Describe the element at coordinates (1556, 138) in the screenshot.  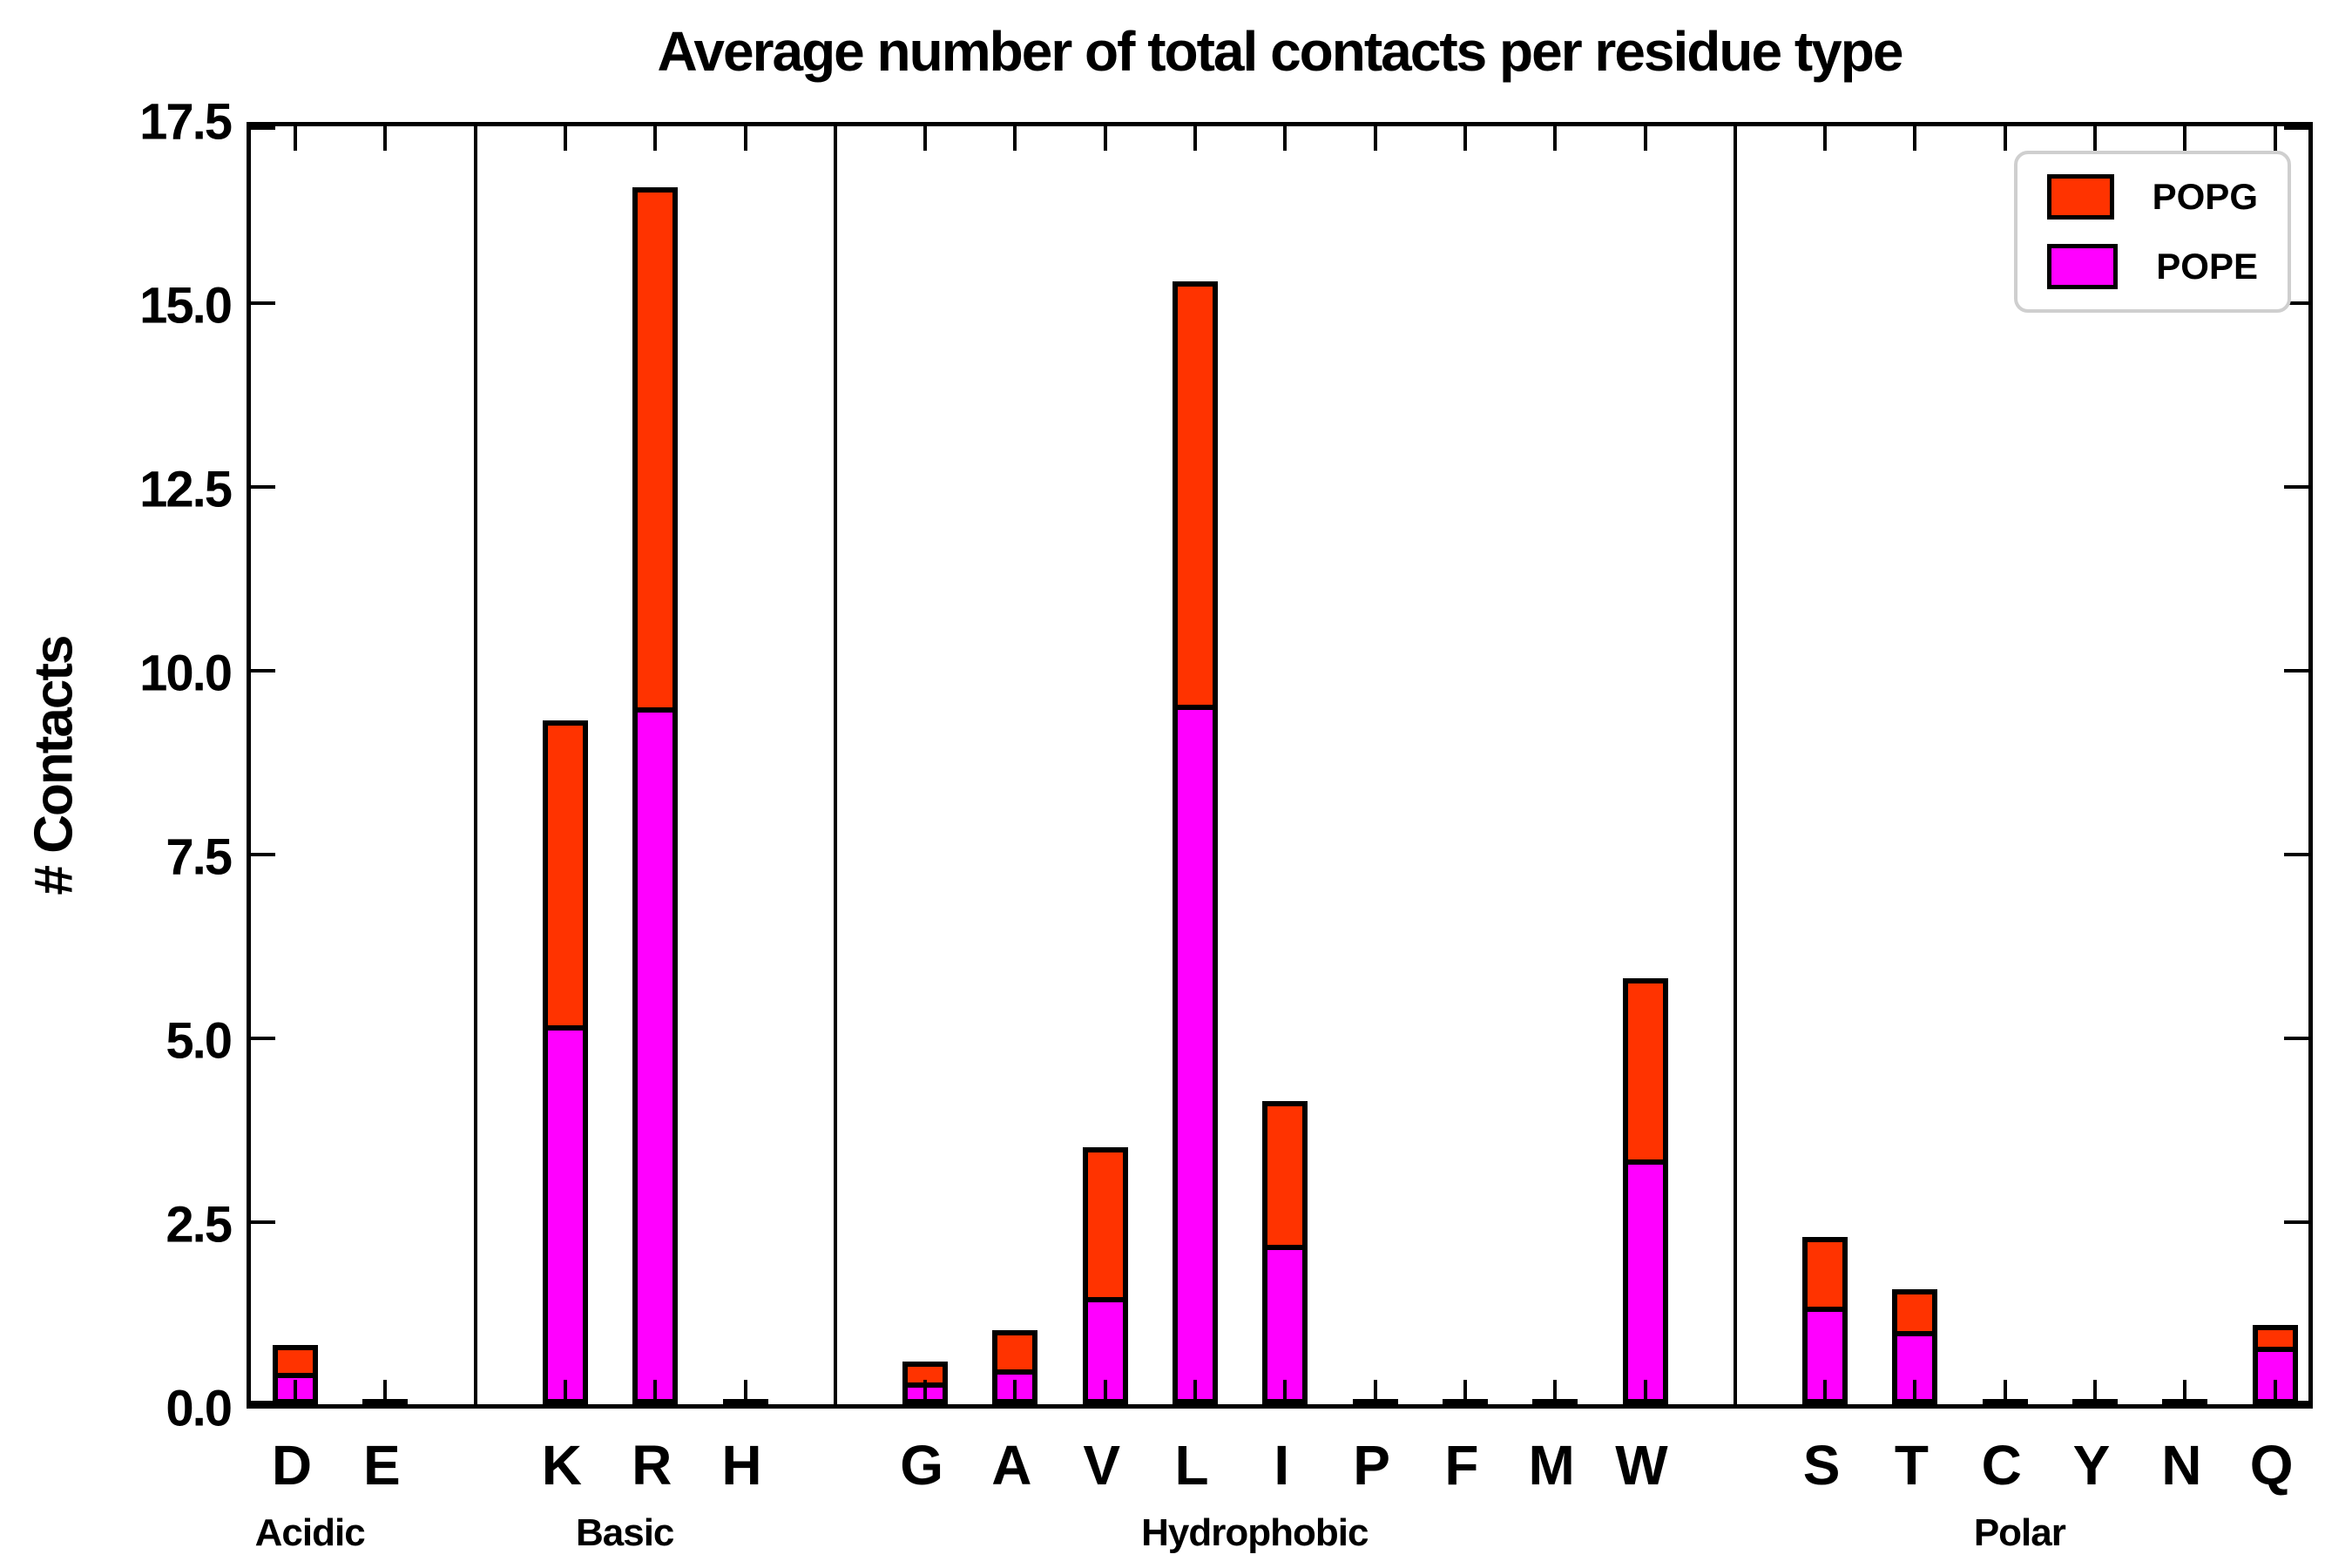
I see `x-tick-top-M` at that location.